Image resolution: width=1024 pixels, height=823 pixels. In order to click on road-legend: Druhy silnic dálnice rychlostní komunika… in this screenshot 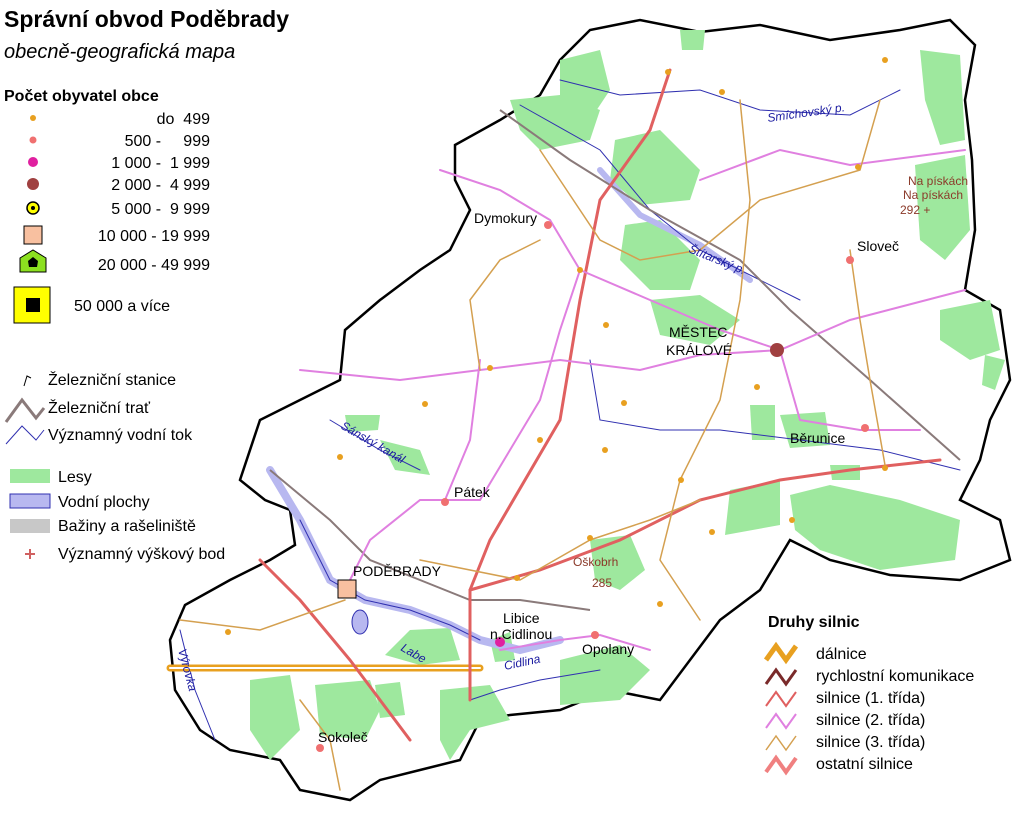, I will do `click(893, 715)`.